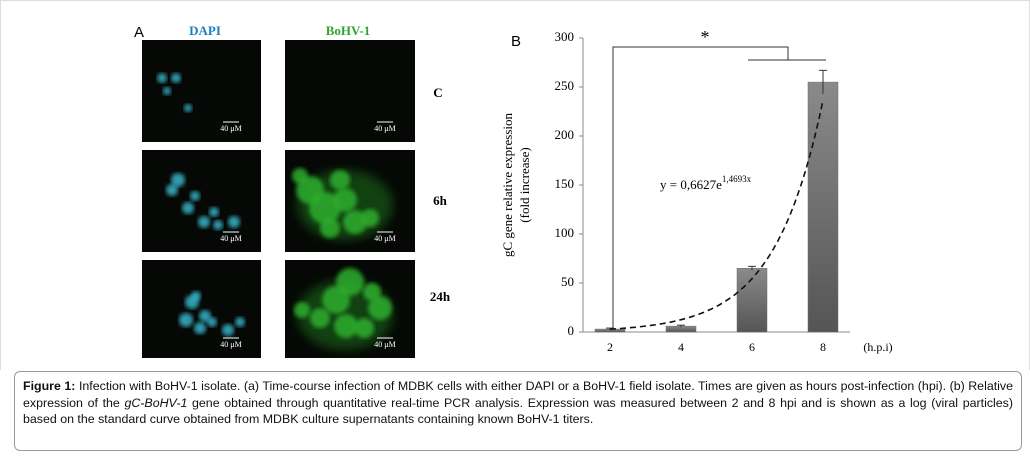 This screenshot has width=1030, height=458. I want to click on row-label: 24h, so click(440, 296).